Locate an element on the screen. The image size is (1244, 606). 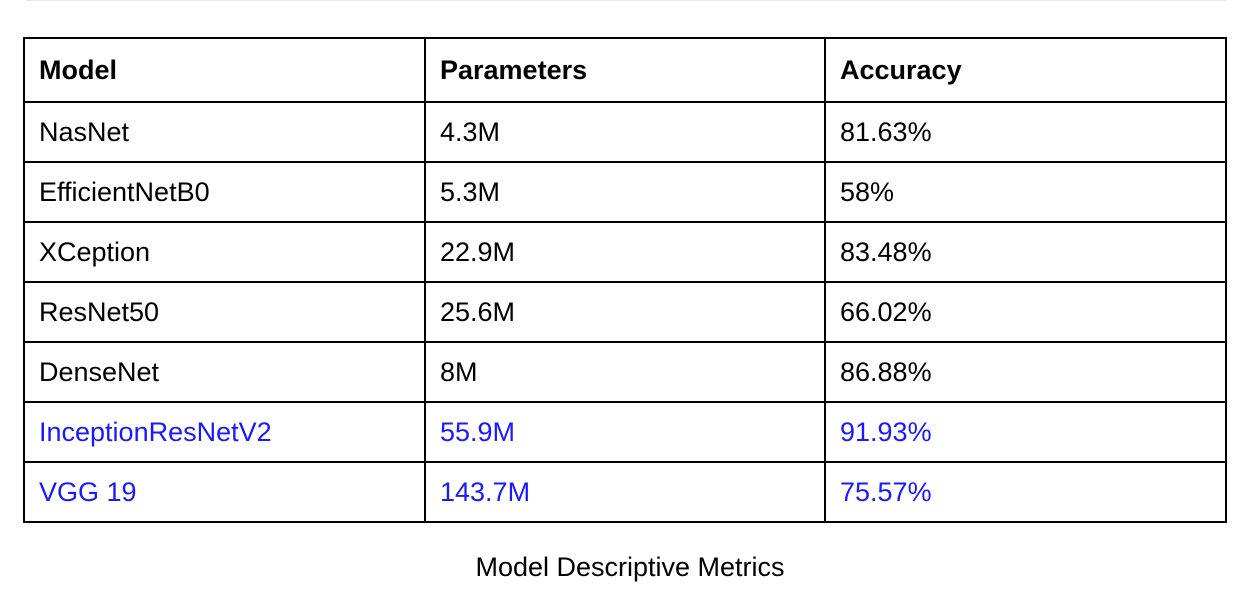
model-cell: XCeption is located at coordinates (224, 252).